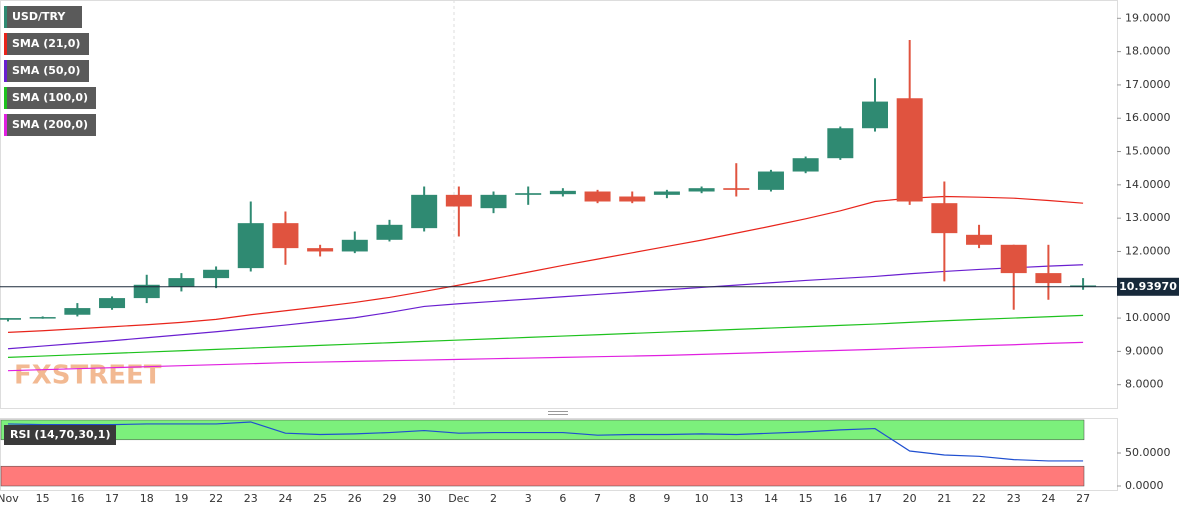  I want to click on last-price-box, so click(1148, 286).